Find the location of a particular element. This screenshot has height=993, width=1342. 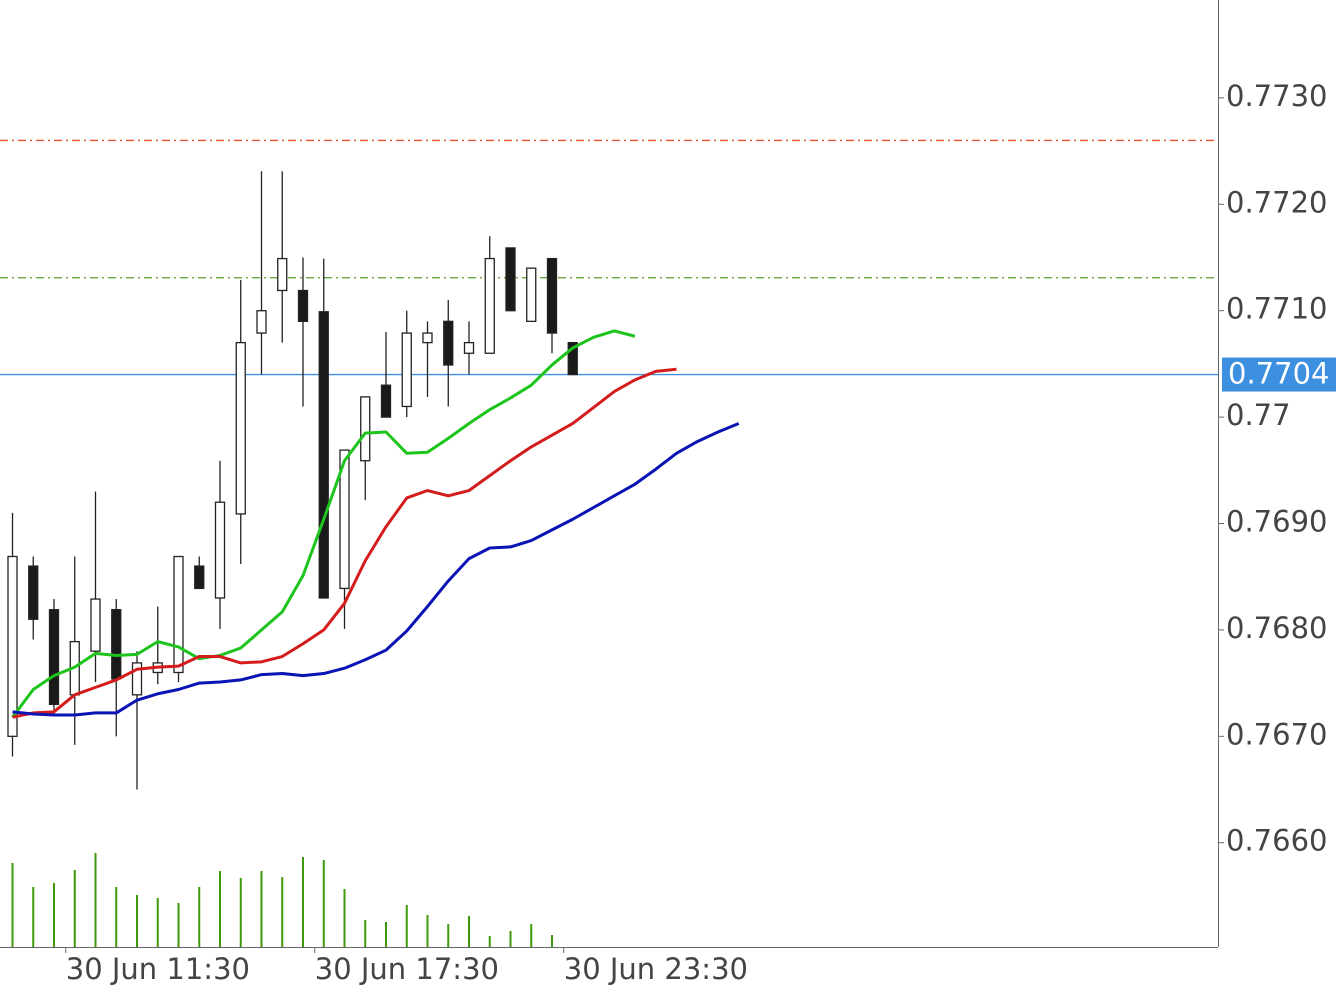

last-price-label: 0.7704 is located at coordinates (1278, 374).